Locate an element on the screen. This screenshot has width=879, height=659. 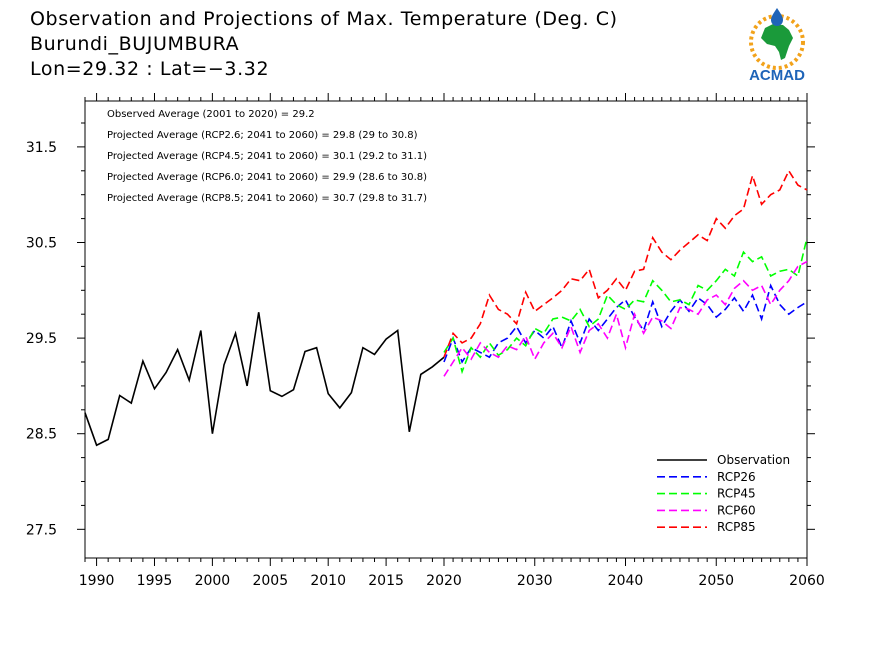
summary-annotation: Observed Average (2001 to 2020) = 29.2 is located at coordinates (211, 114).